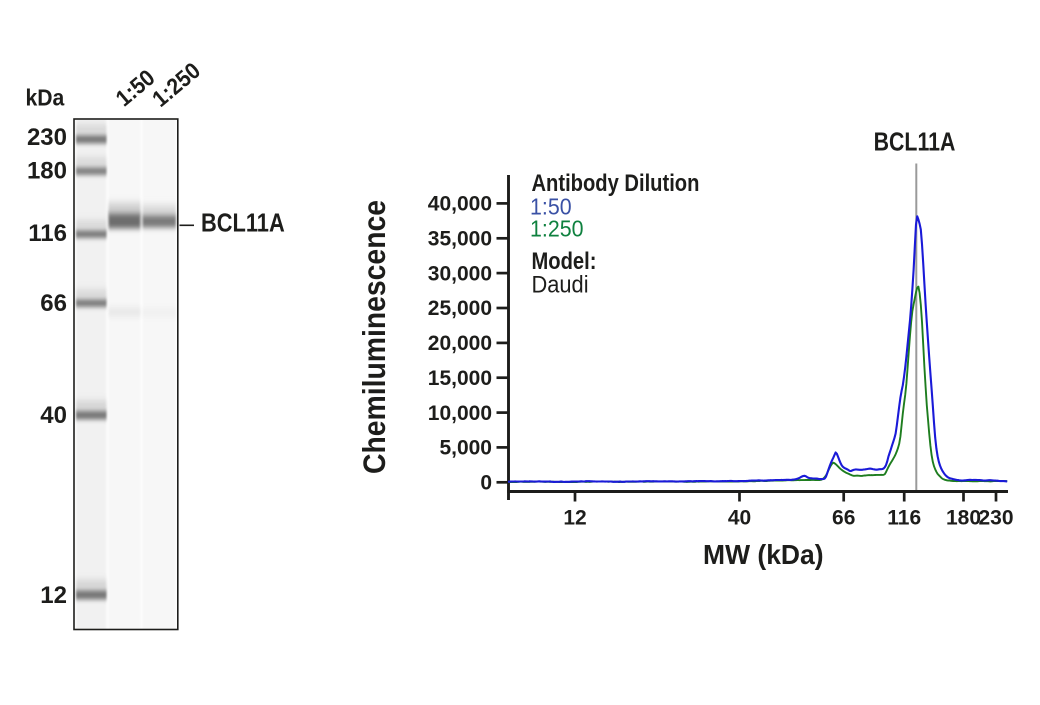  Describe the element at coordinates (763, 554) in the screenshot. I see `svg-text: MW (kDa)` at that location.